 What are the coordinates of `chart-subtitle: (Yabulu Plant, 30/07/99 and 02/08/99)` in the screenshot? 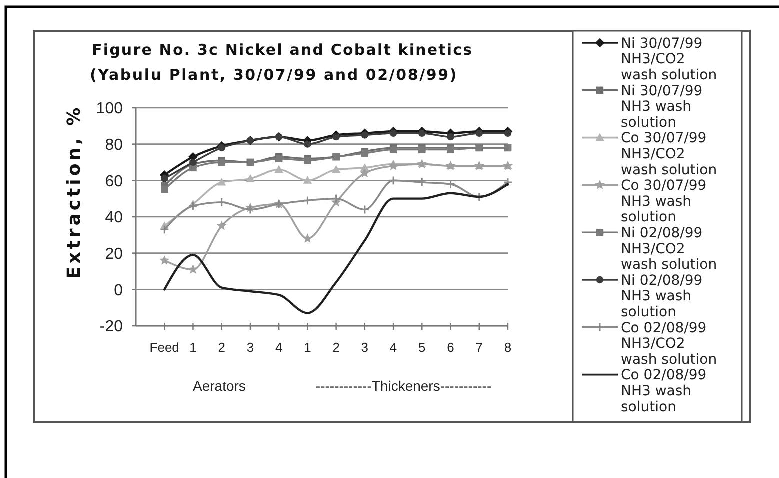 It's located at (274, 75).